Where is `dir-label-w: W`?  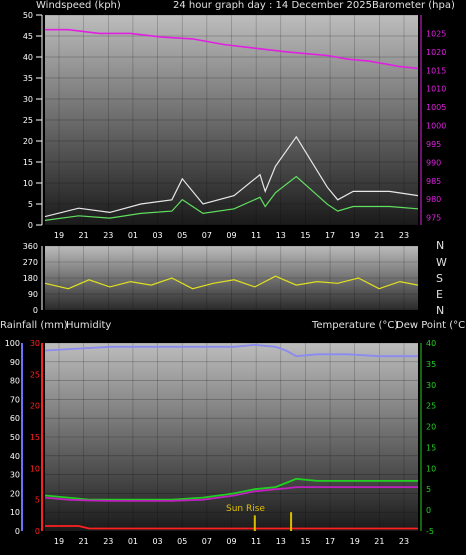 dir-label-w: W is located at coordinates (441, 262).